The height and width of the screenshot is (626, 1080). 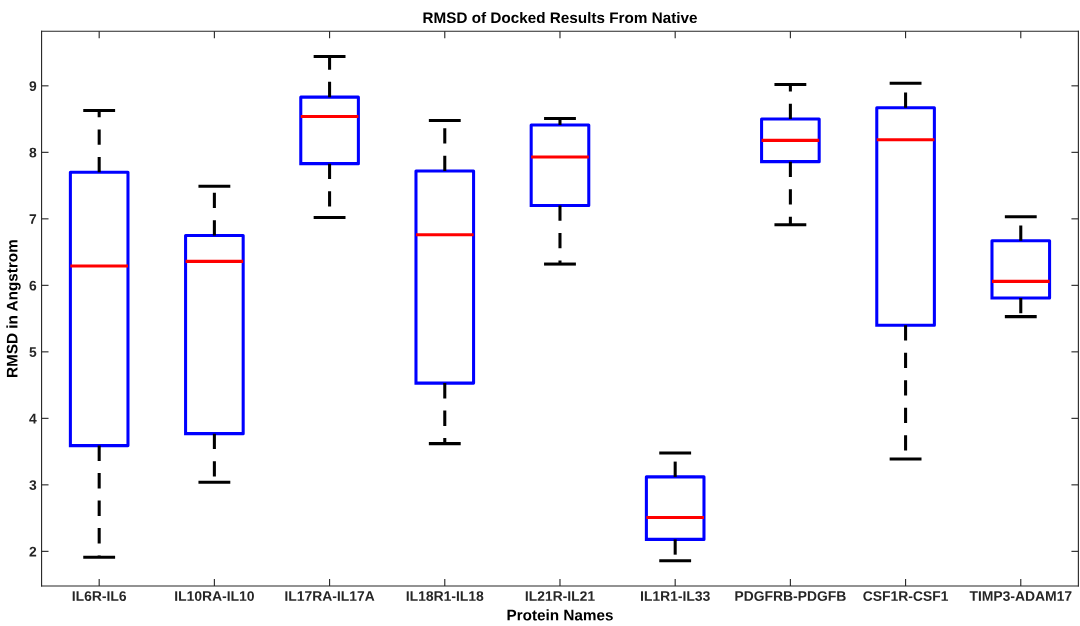 I want to click on y-tick-label: 4, so click(x=33, y=418).